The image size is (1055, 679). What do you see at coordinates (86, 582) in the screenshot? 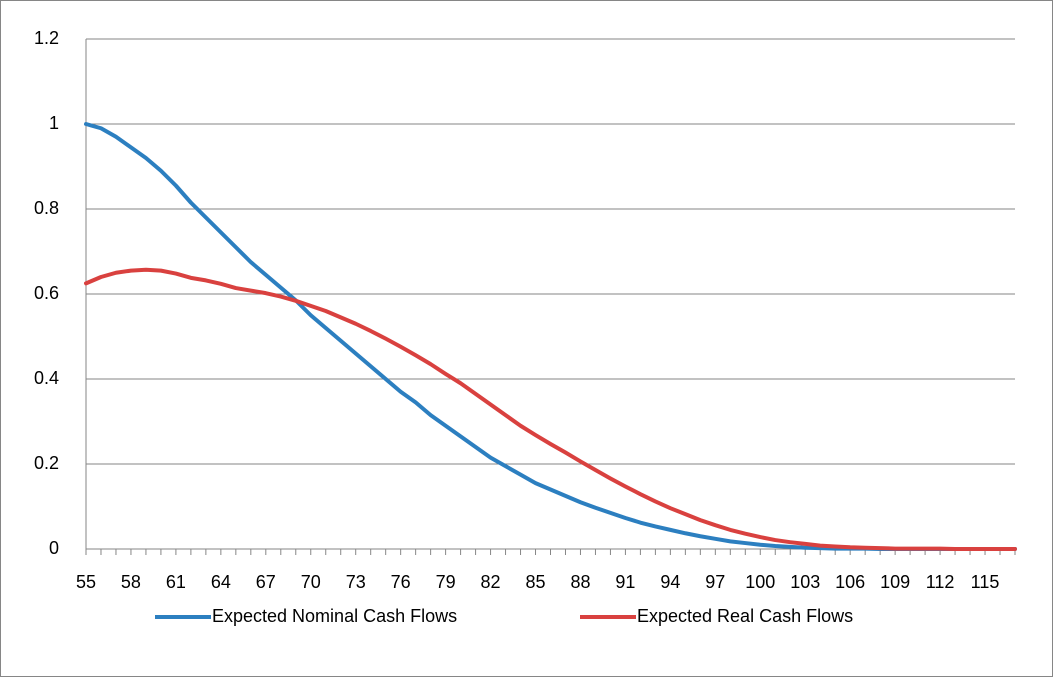
I see `x-tick-label: 55` at bounding box center [86, 582].